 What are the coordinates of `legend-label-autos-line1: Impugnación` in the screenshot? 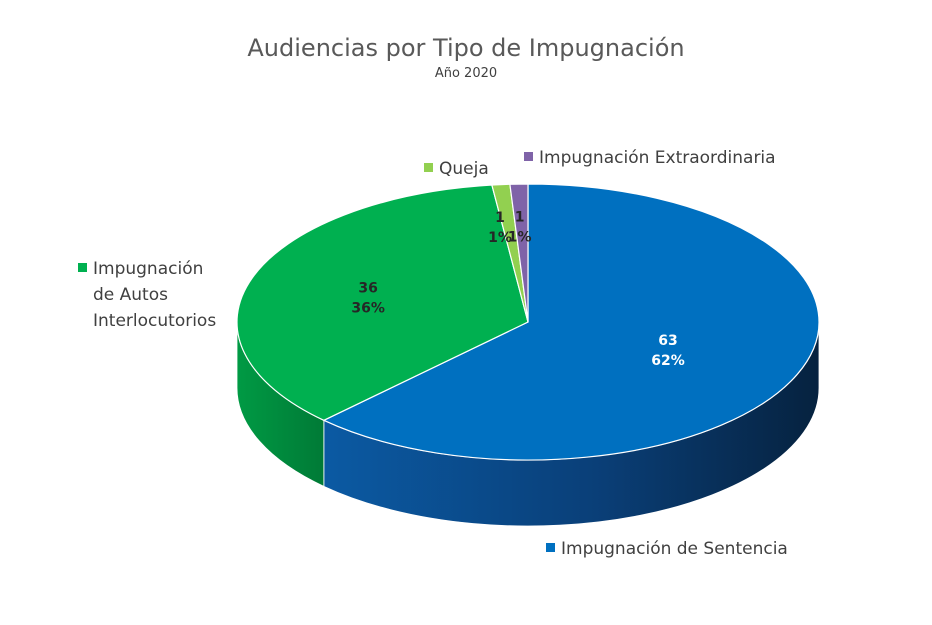 It's located at (148, 269).